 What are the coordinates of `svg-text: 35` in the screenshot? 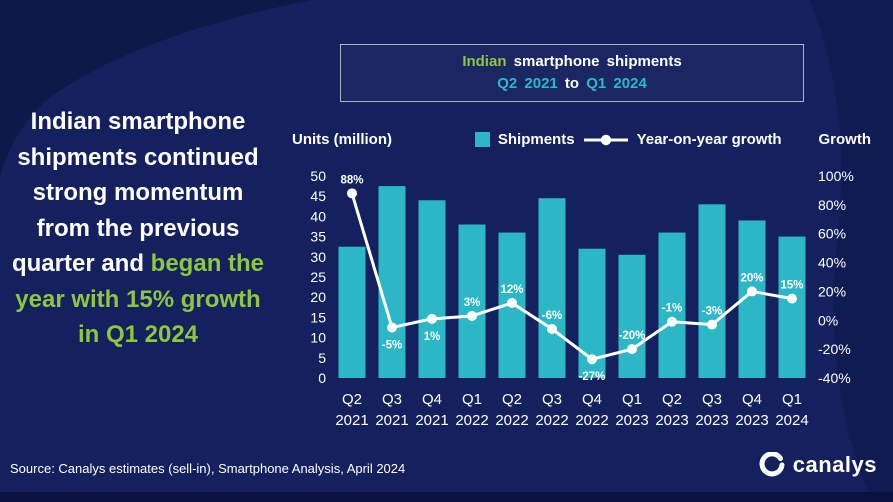 It's located at (318, 237).